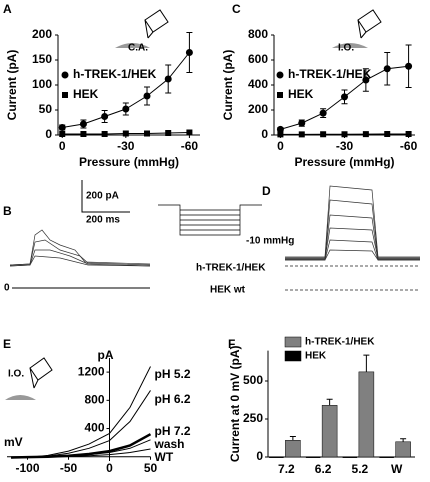 This screenshot has width=430, height=482. I want to click on panel-label: D, so click(266, 191).